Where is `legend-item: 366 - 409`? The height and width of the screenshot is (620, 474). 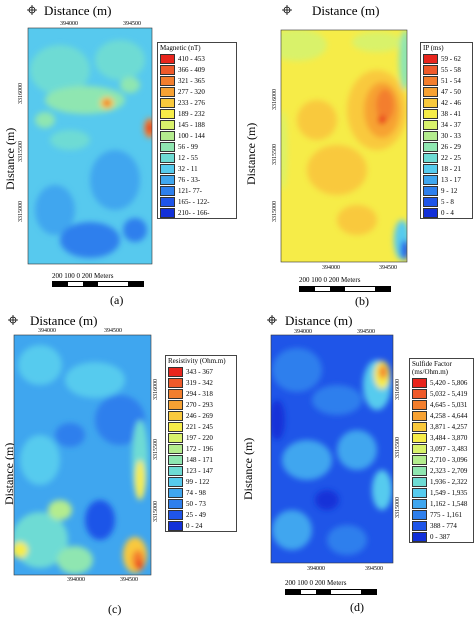 legend-item: 366 - 409 is located at coordinates (197, 69).